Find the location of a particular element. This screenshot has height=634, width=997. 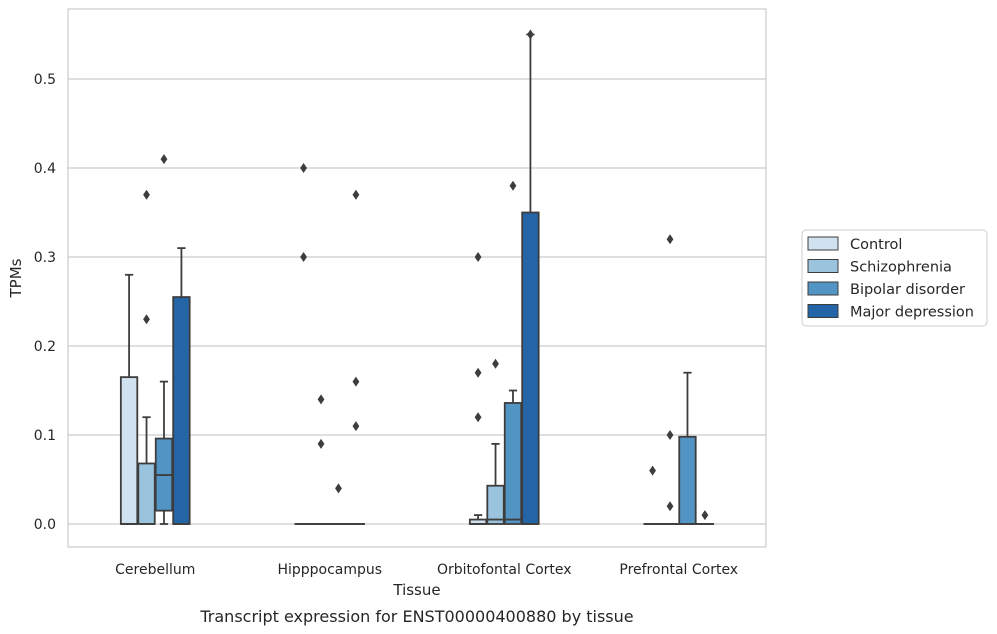

y-tick-label: 0.5 is located at coordinates (45, 80).